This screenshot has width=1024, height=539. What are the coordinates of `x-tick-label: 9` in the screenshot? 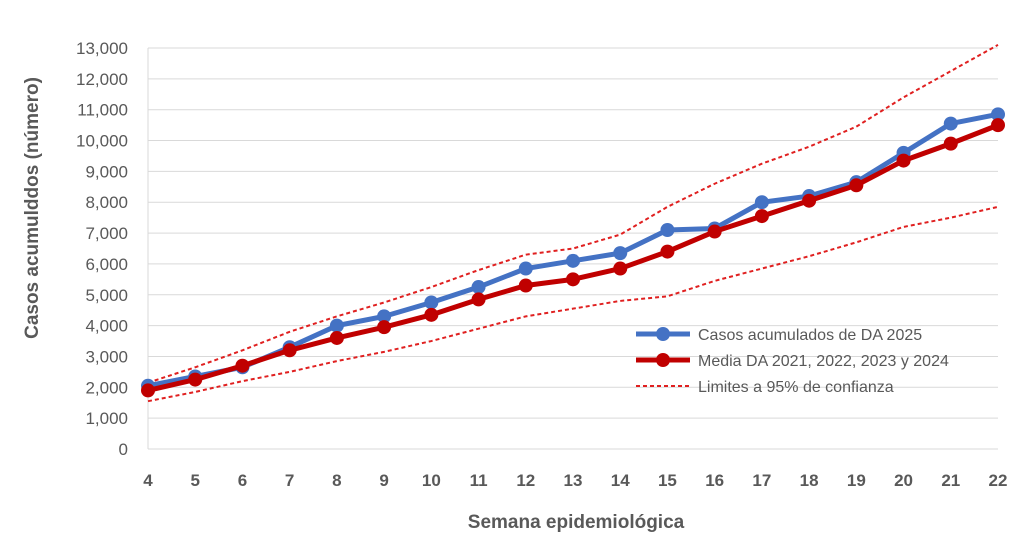 It's located at (383, 480).